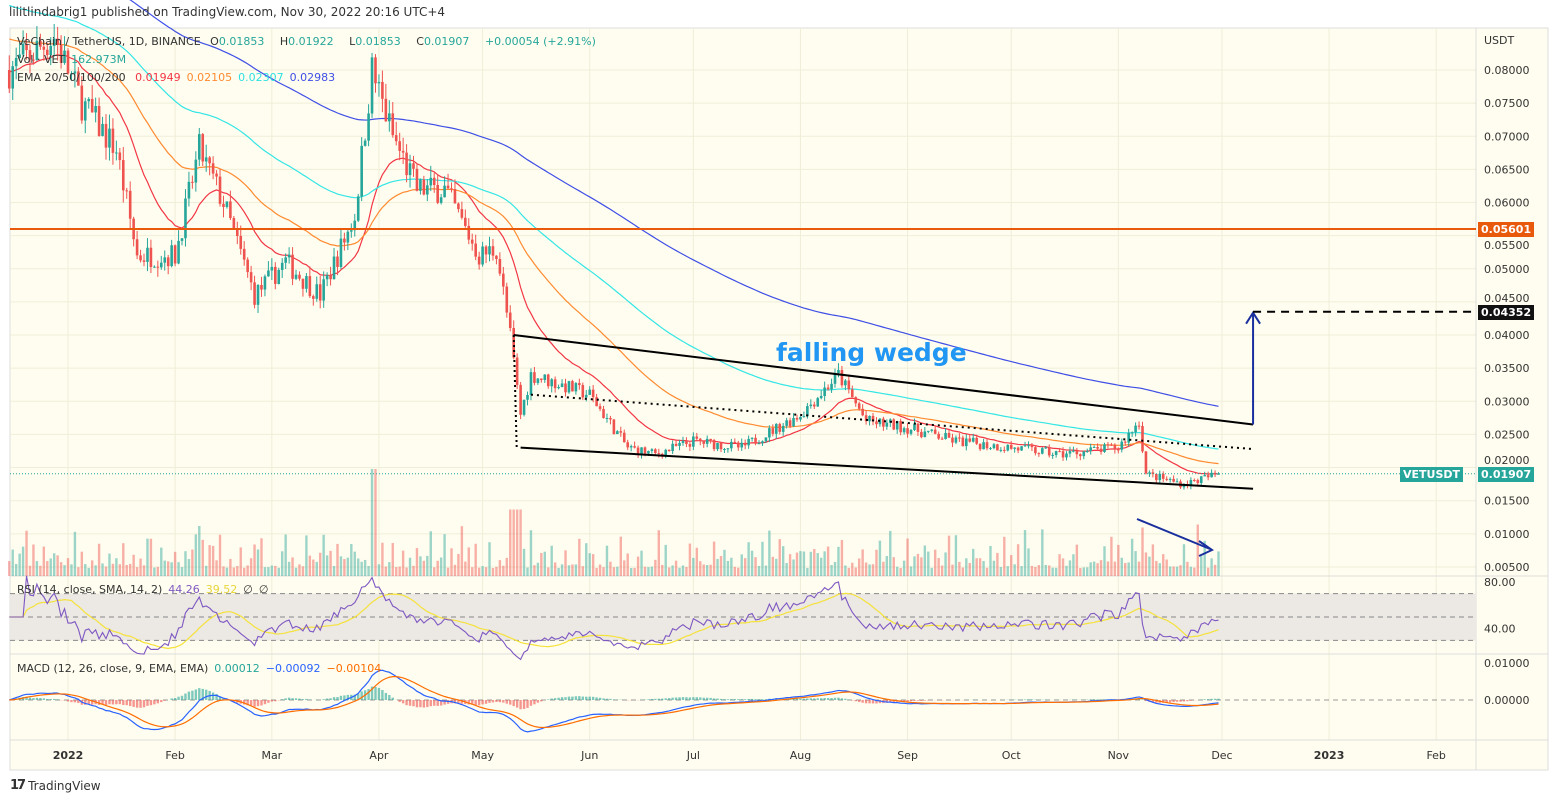  What do you see at coordinates (614, 702) in the screenshot?
I see `macd-signal-line` at bounding box center [614, 702].